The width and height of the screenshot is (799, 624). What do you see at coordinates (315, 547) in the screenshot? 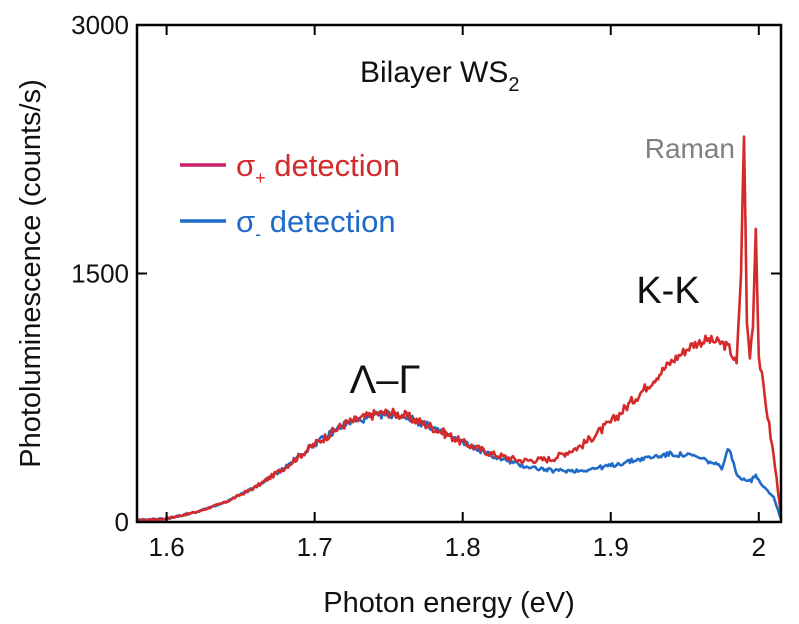
I see `x-tick-label: 1.7` at bounding box center [315, 547].